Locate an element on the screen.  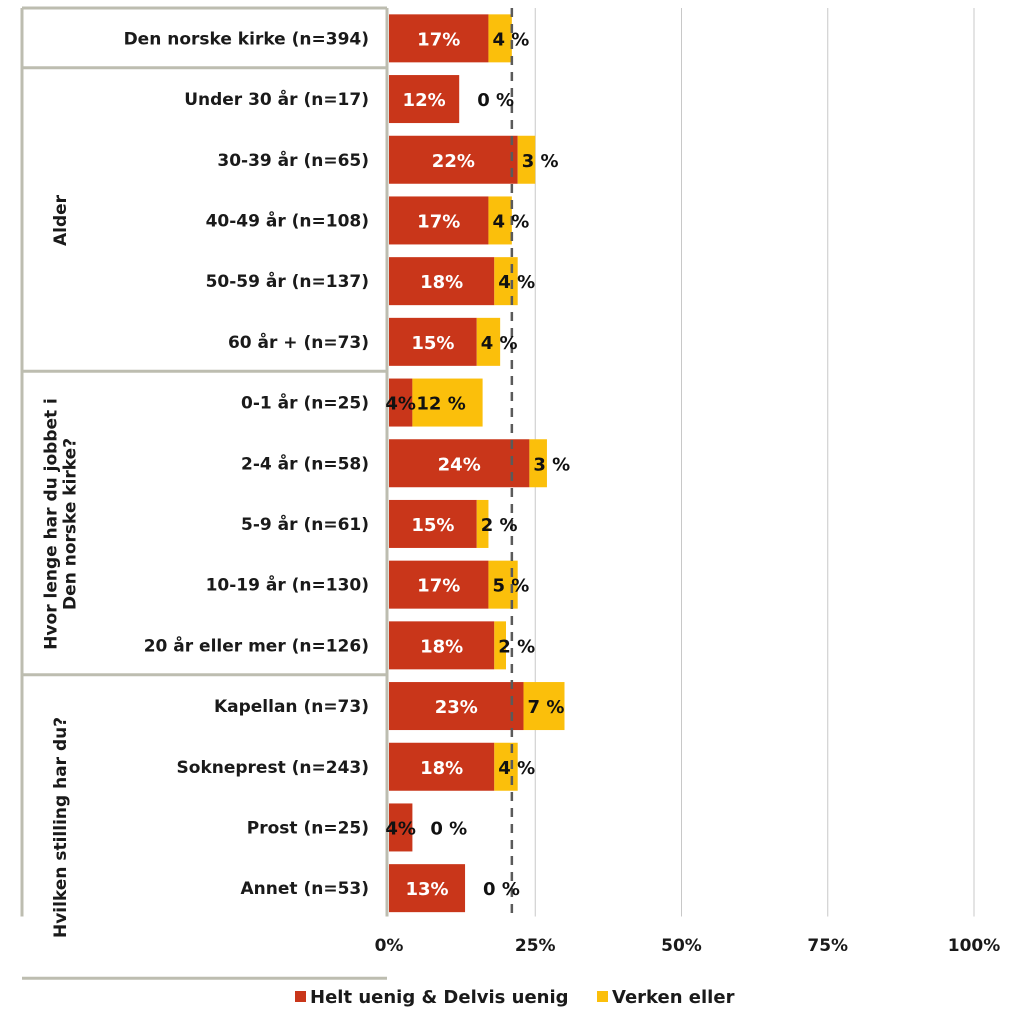
category-label: Kapellan (n=73) is located at coordinates (291, 707).